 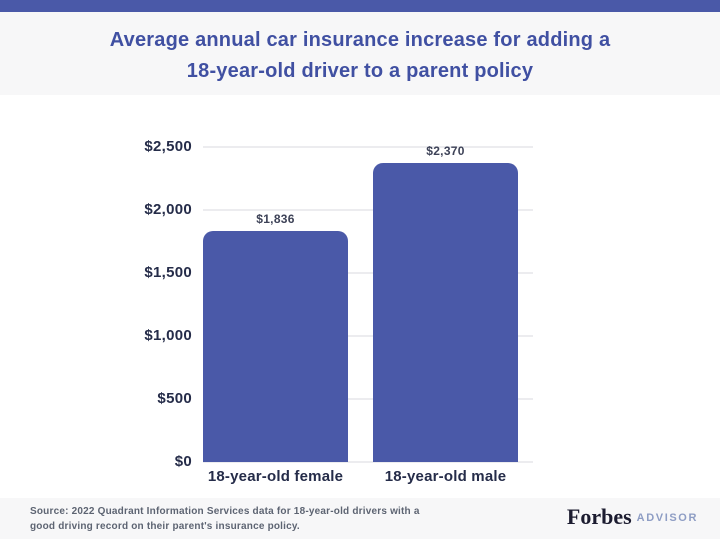 What do you see at coordinates (275, 219) in the screenshot?
I see `bar-value-label: $1,836` at bounding box center [275, 219].